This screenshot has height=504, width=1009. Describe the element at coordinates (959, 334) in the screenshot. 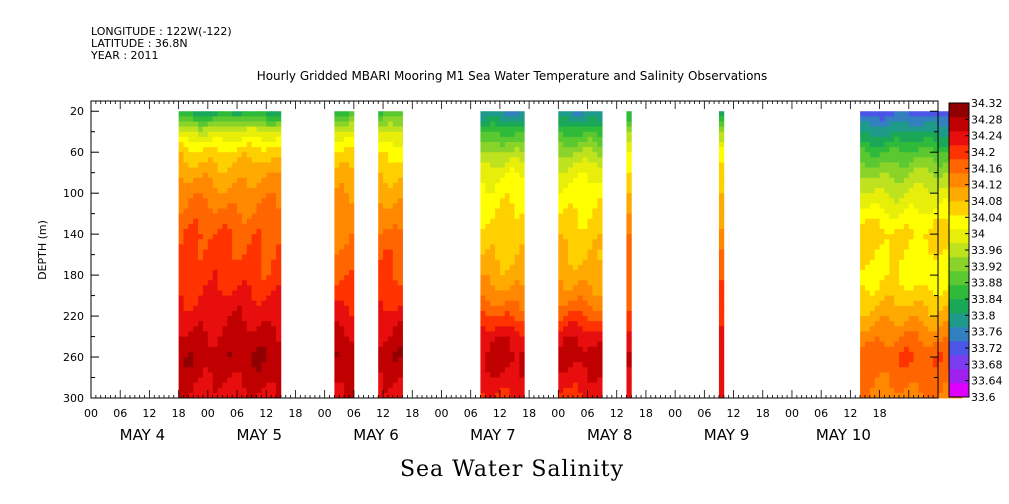

I see `colorbar-band` at that location.